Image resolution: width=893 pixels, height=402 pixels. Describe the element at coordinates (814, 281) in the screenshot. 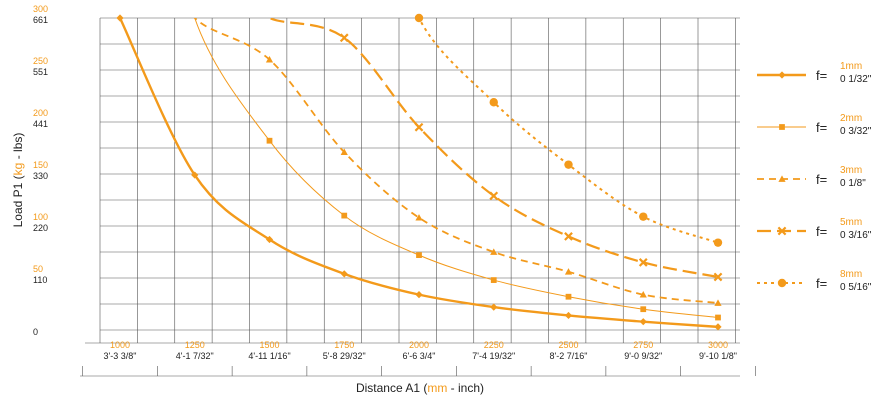

I see `legend-entry: f= 8mm 0 5/16"` at that location.